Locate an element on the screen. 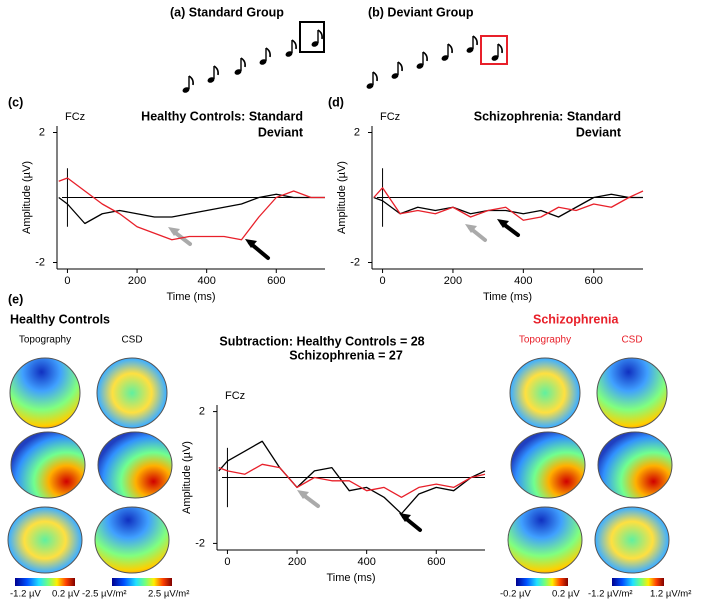 The height and width of the screenshot is (614, 704). legend-entry: Schizophrenia: Standard is located at coordinates (547, 116).